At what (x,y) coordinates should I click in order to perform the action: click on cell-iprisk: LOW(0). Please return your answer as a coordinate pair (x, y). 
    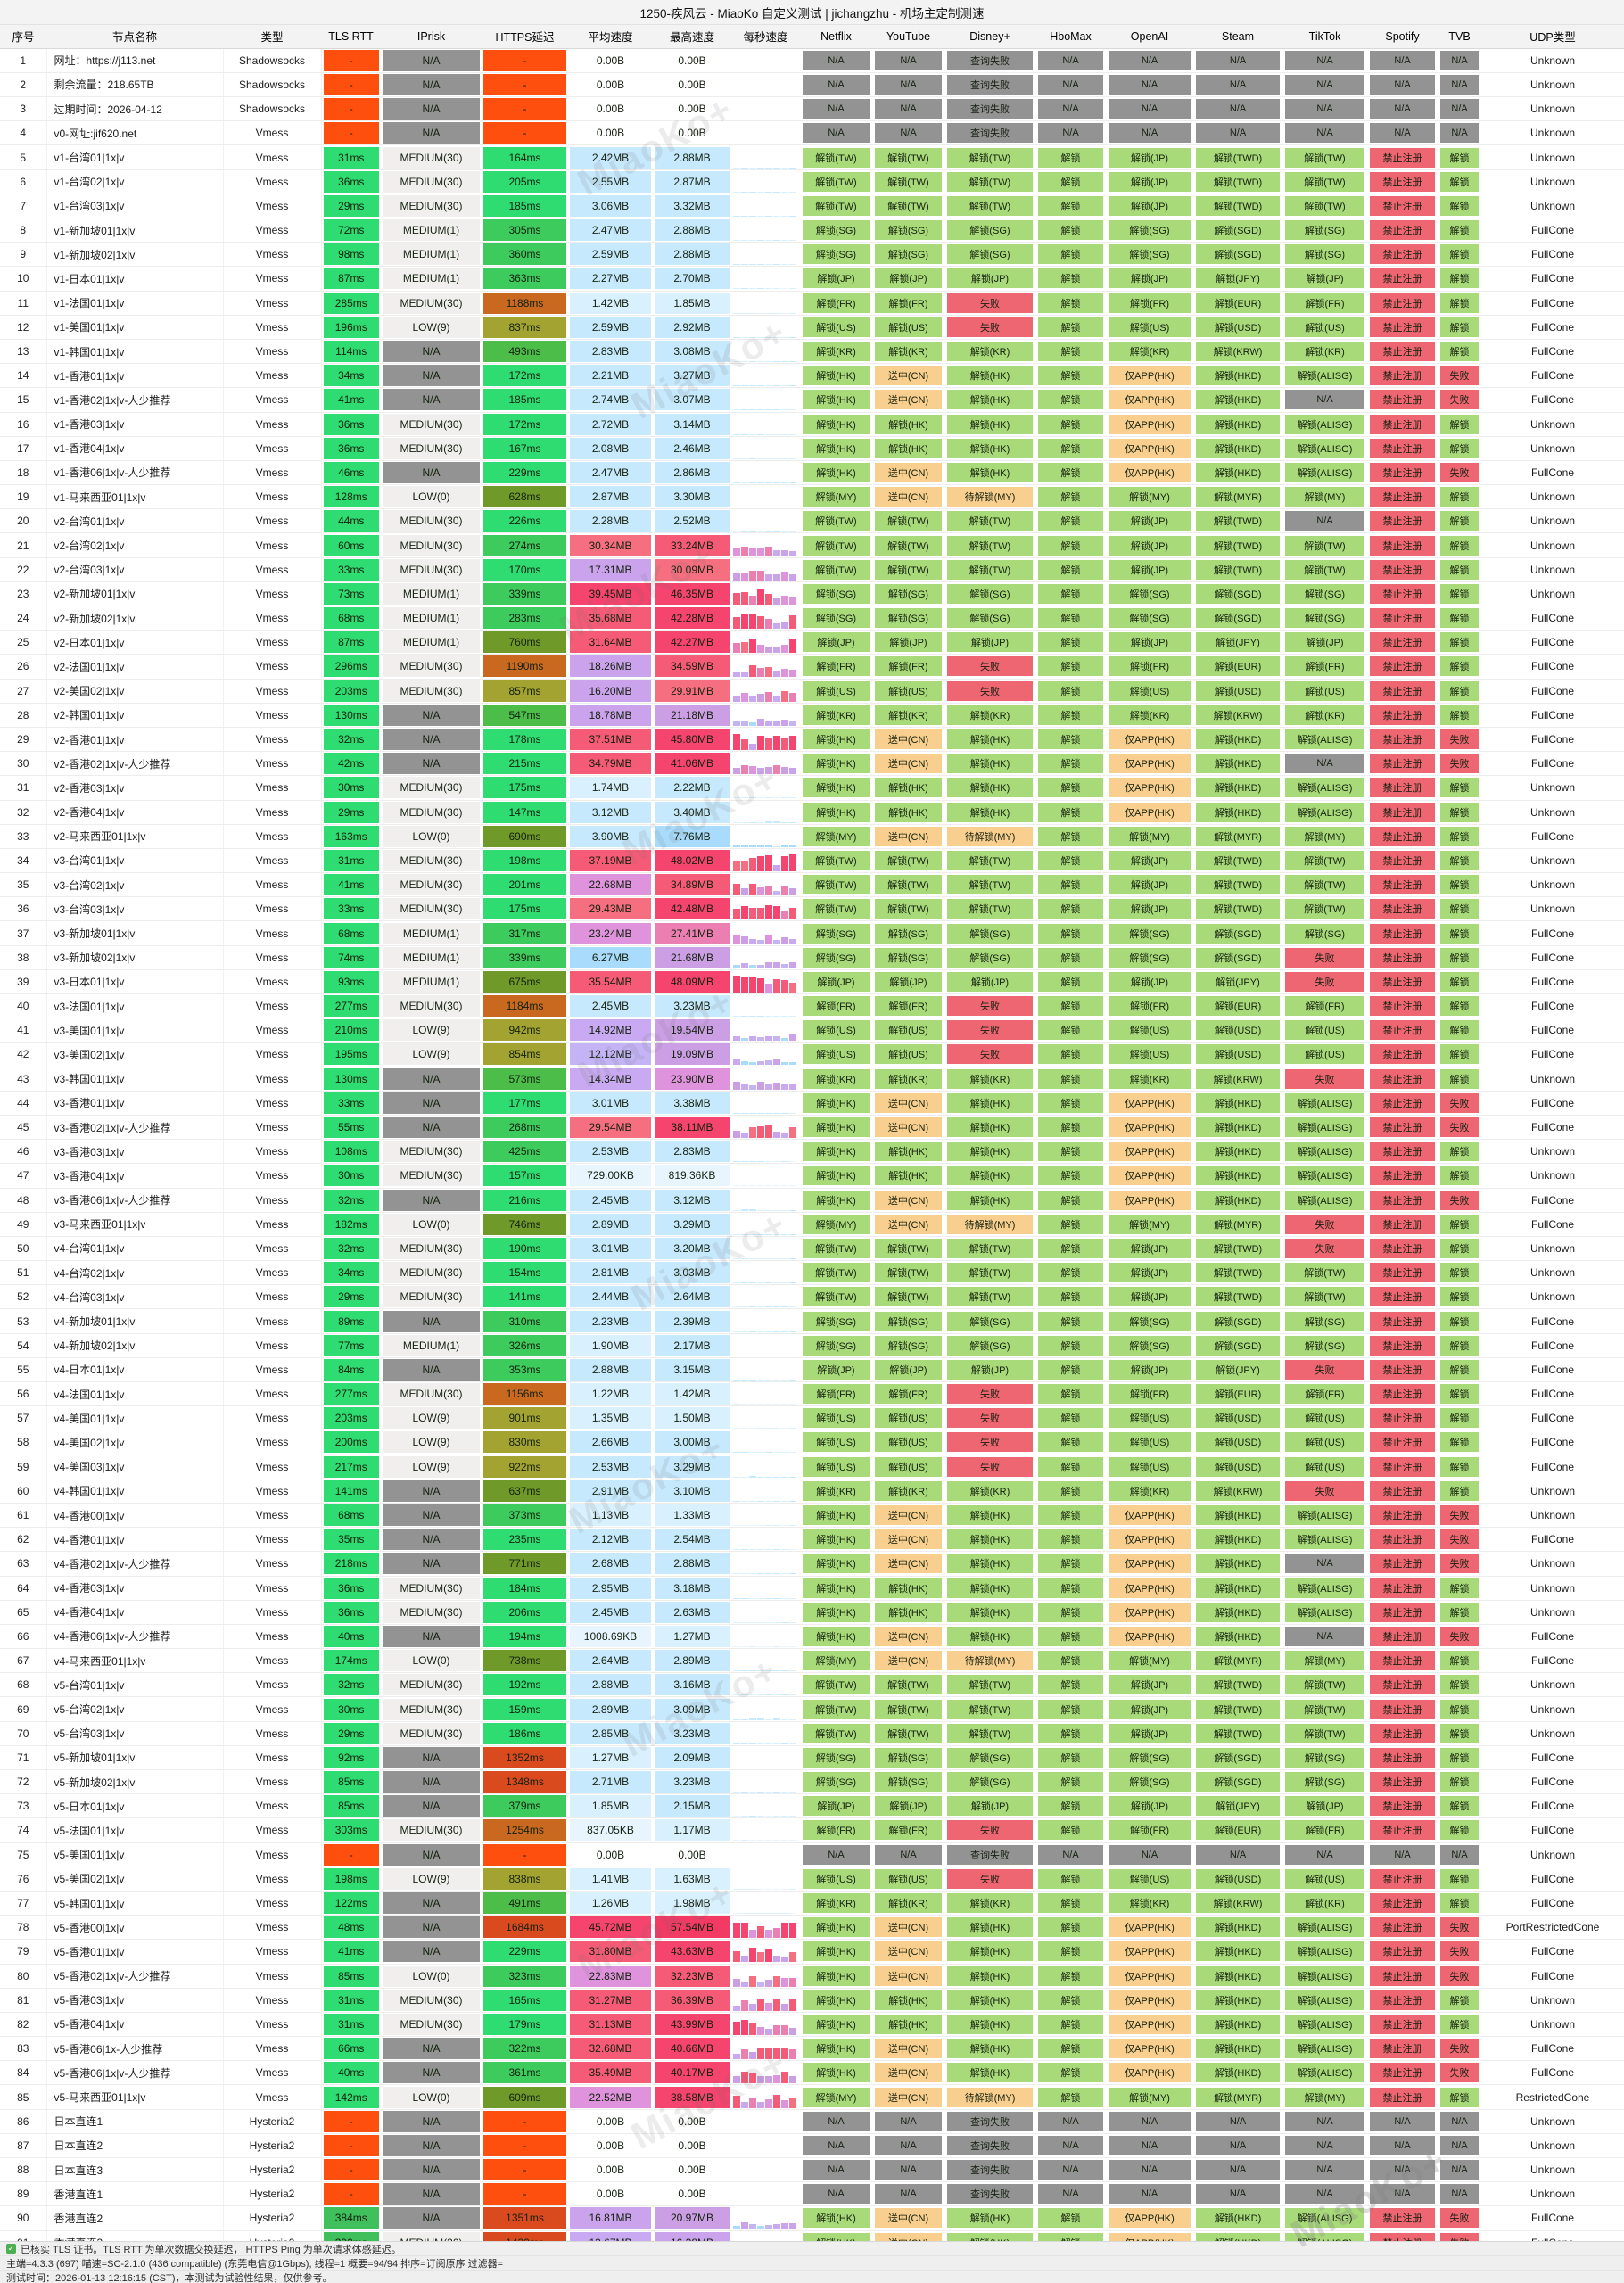
    Looking at the image, I should click on (431, 1661).